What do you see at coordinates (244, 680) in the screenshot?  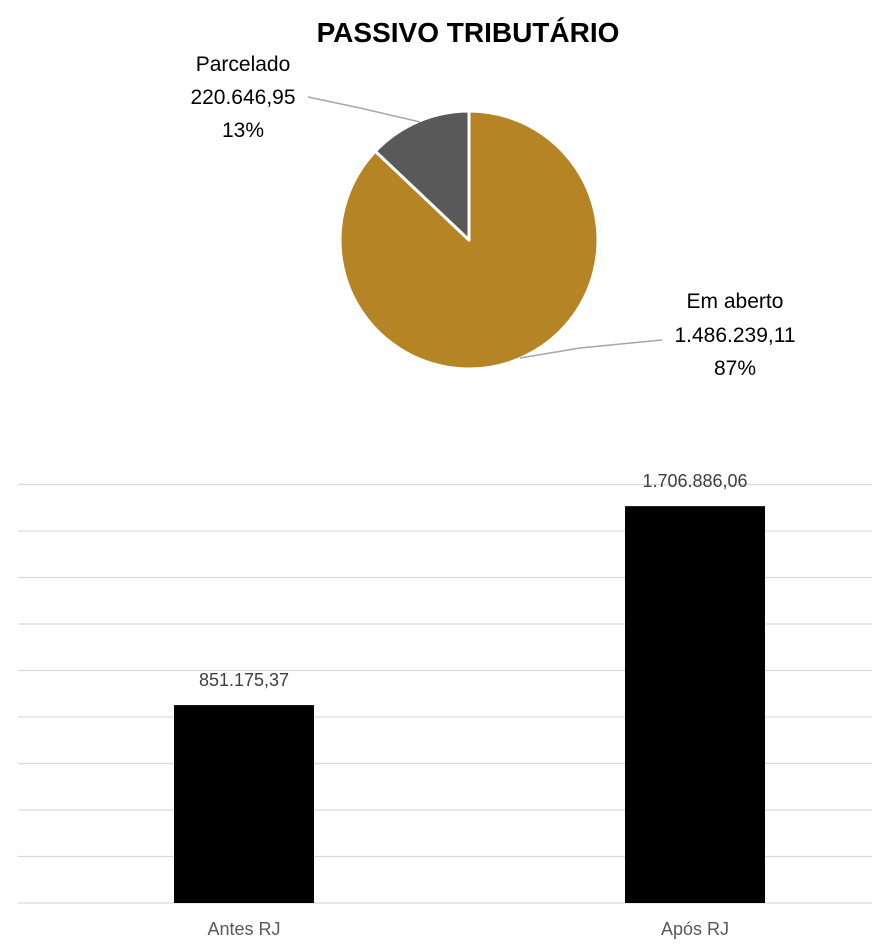 I see `bar-value-label-antes-rj: 851.175,37` at bounding box center [244, 680].